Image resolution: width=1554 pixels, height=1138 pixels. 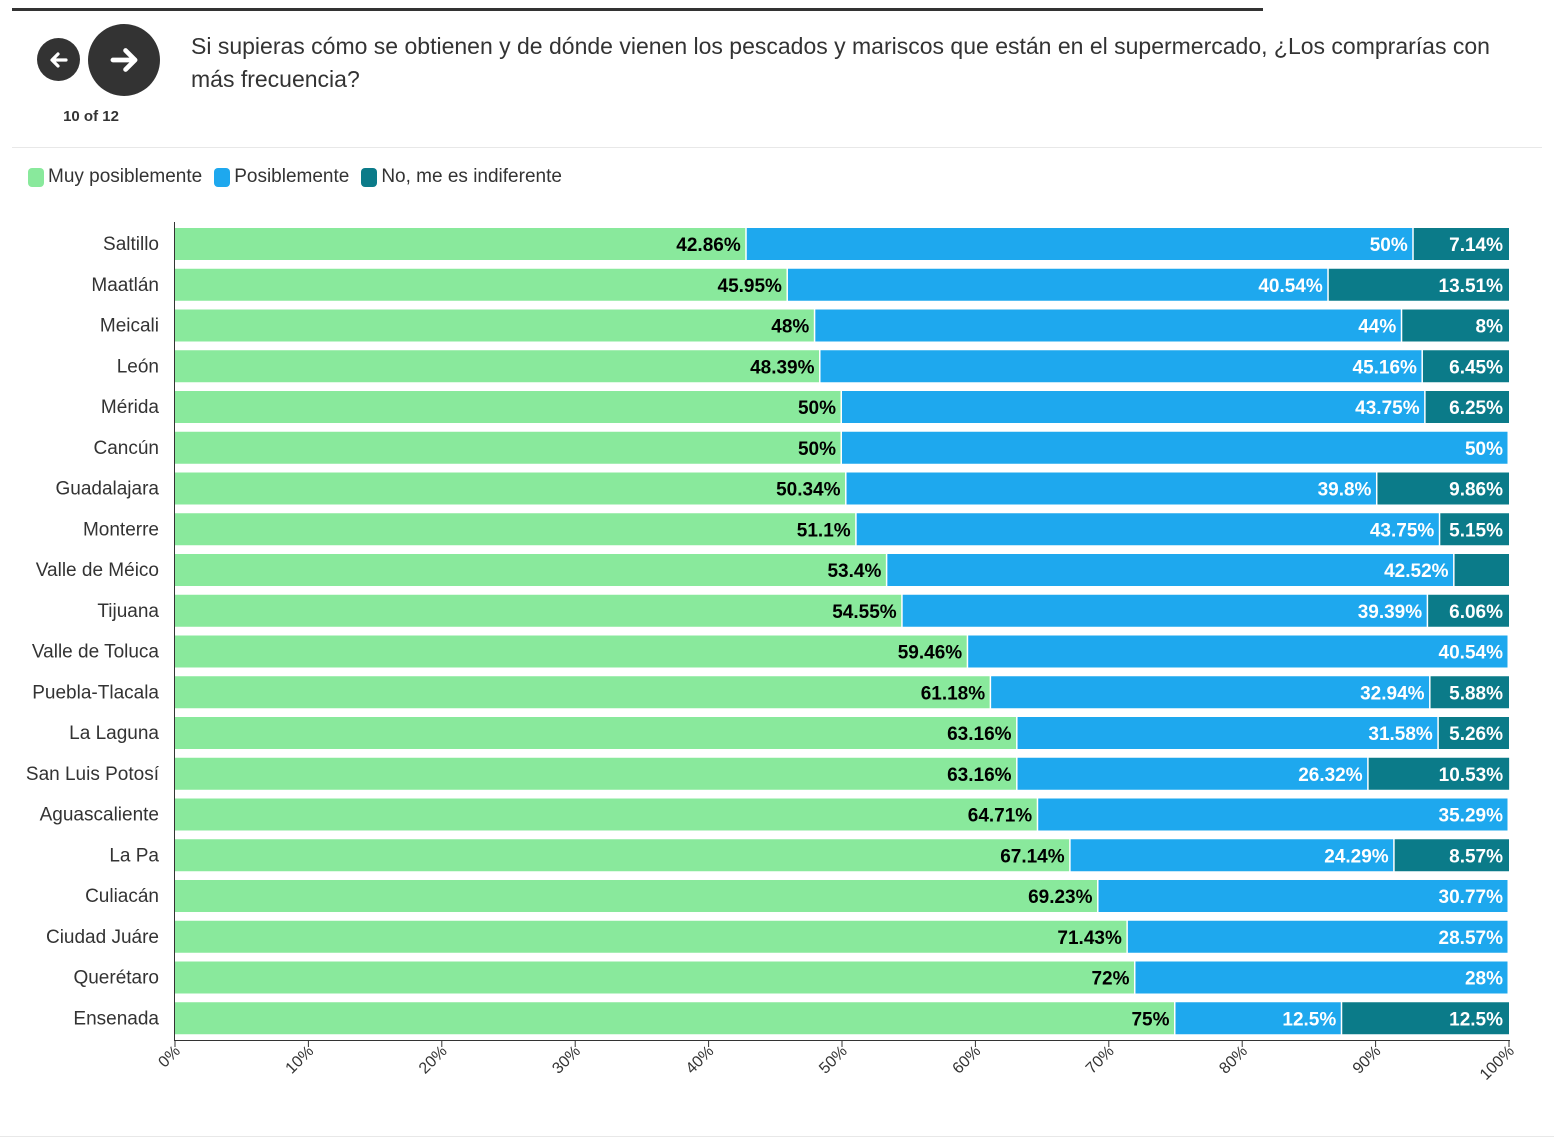 I want to click on bar-posible-canc-n, so click(x=1175, y=447).